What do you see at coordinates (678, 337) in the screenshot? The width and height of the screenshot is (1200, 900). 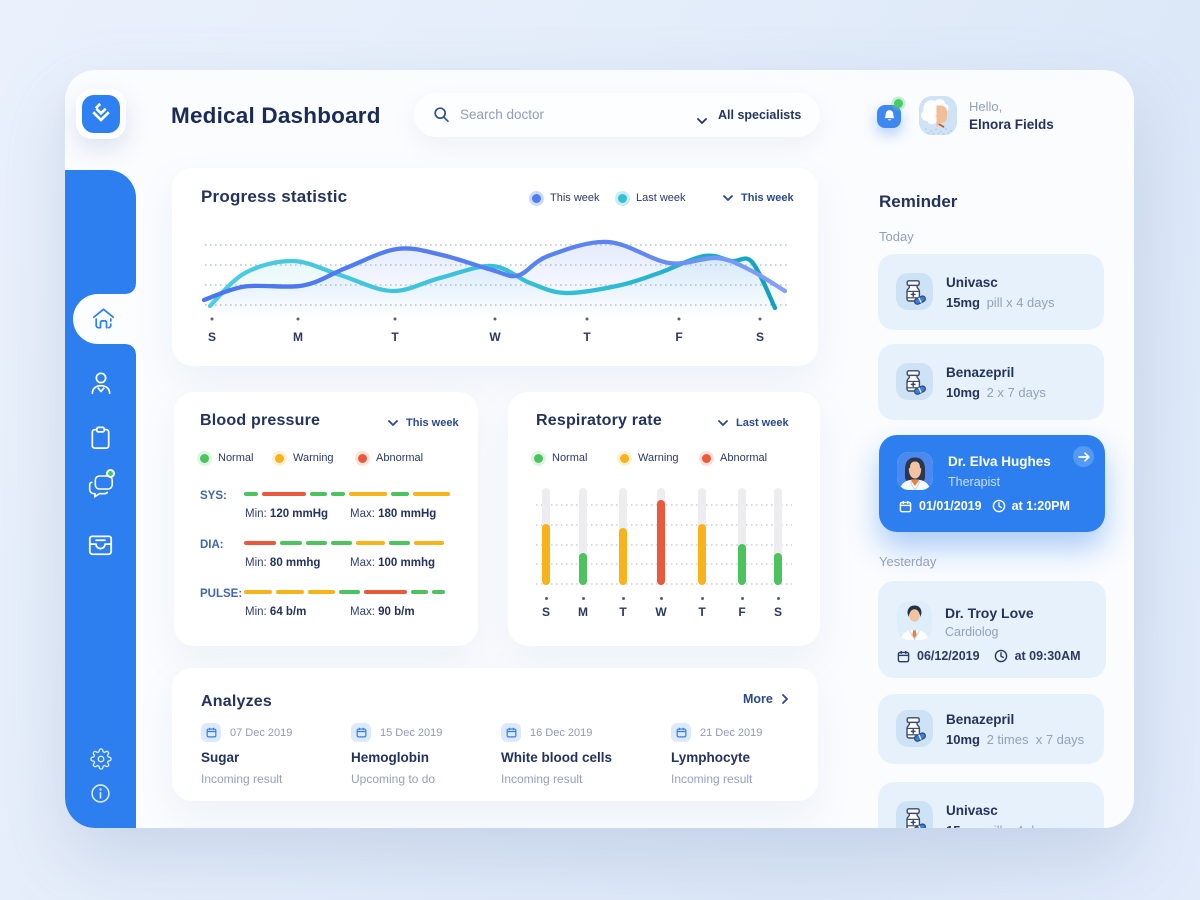 I see `svg-text: F` at bounding box center [678, 337].